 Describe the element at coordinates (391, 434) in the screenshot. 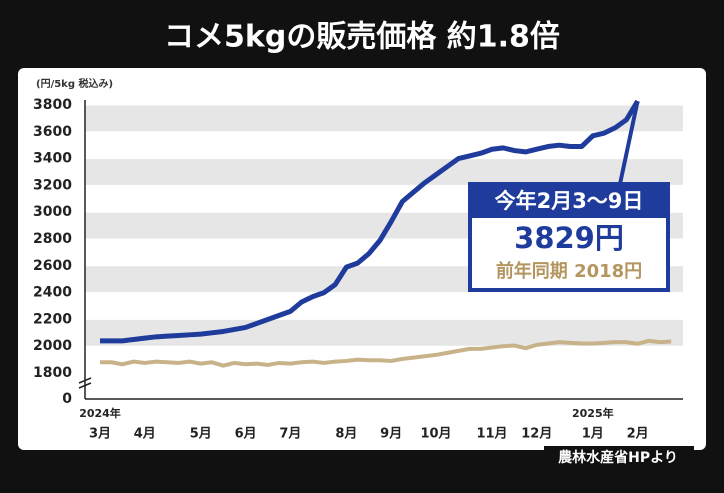

I see `x-tick-label: 9月` at that location.